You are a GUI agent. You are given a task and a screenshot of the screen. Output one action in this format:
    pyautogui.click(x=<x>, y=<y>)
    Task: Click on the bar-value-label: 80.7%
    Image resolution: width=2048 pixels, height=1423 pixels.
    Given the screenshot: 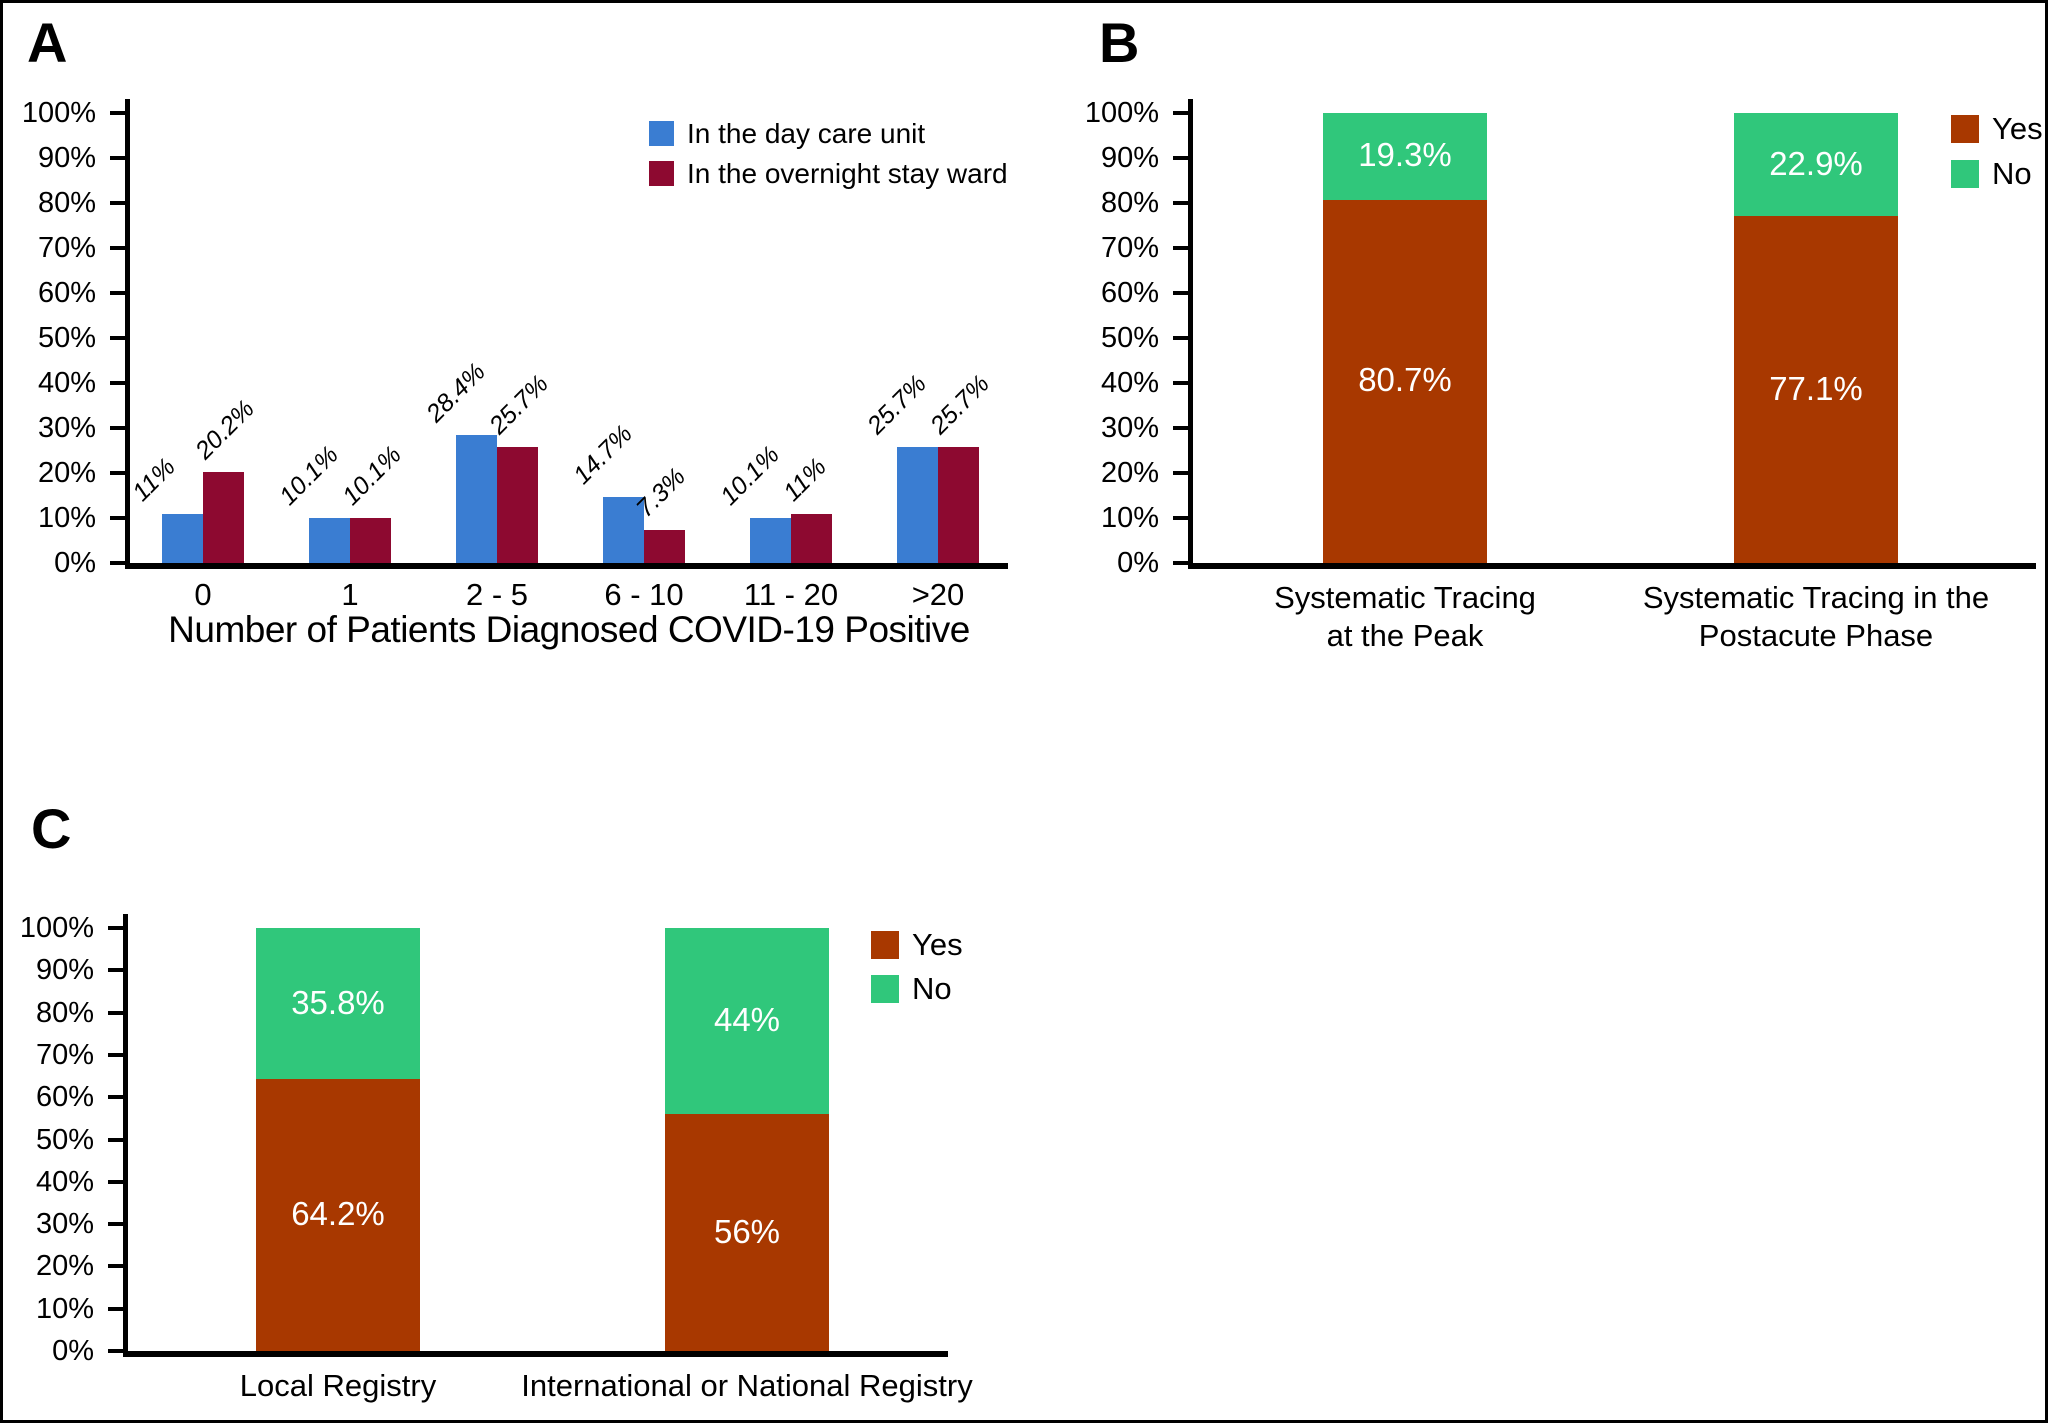 What is the action you would take?
    pyautogui.click(x=1405, y=380)
    